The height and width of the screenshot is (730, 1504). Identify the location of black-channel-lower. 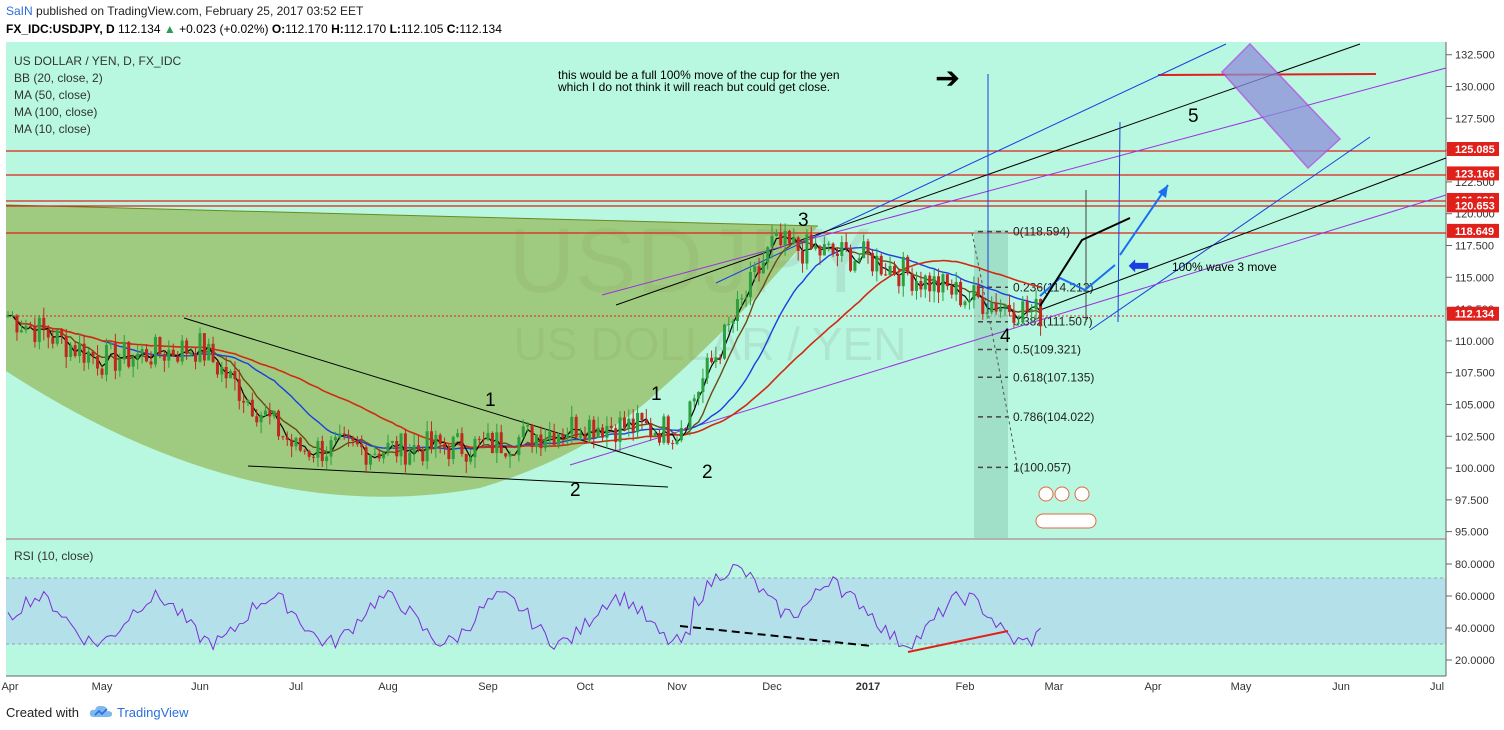
(1243, 234).